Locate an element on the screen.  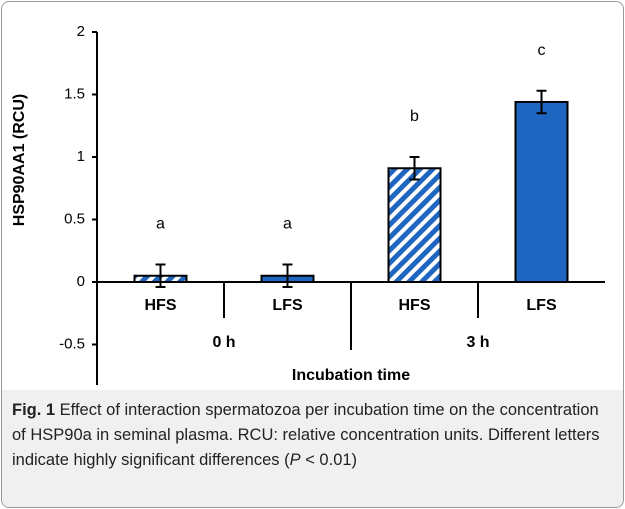
caption-end: < 0.01) is located at coordinates (329, 460).